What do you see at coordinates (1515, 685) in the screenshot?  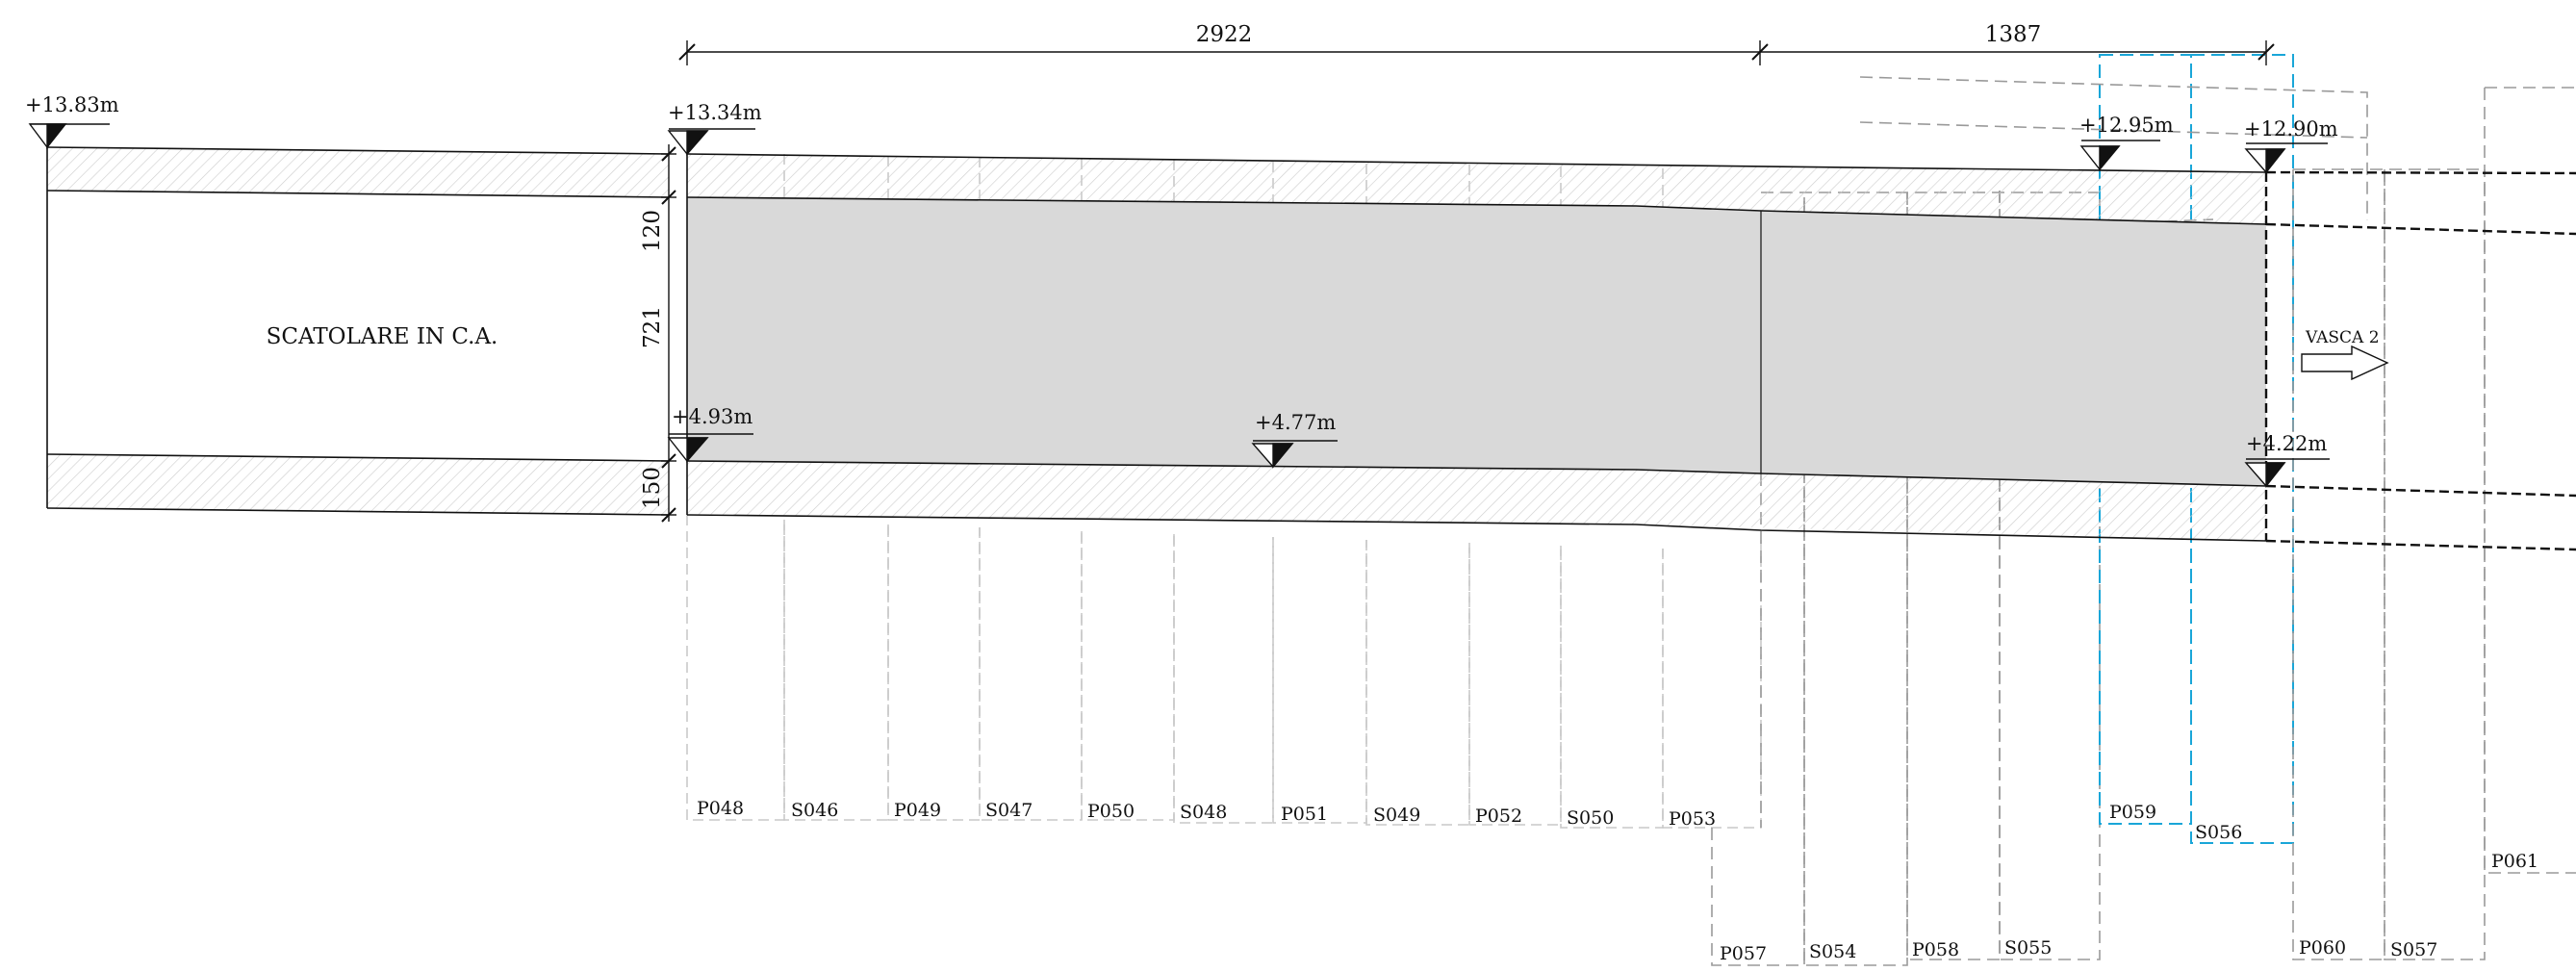 I see `column-outline-p052` at bounding box center [1515, 685].